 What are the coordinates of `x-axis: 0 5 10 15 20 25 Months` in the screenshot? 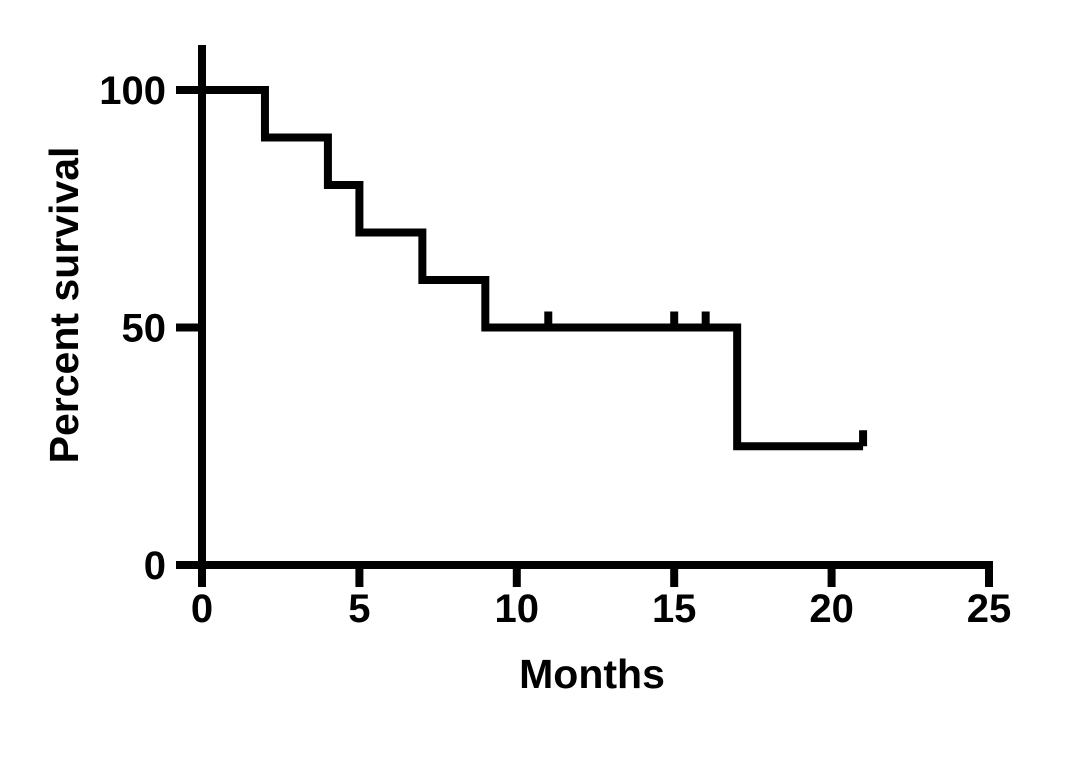 It's located at (601, 629).